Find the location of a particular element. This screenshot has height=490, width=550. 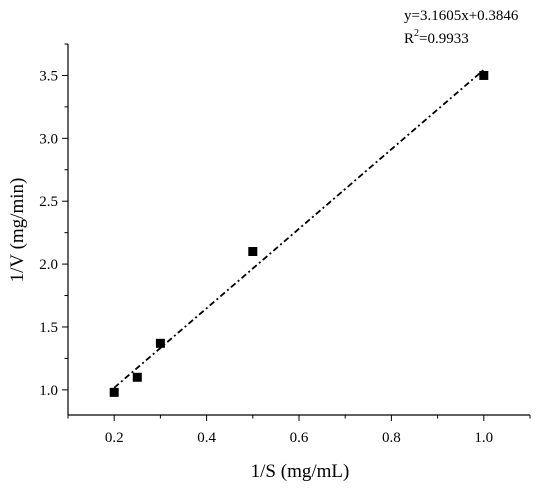

x-axis-label: 1/S (mg/mL) is located at coordinates (300, 471).